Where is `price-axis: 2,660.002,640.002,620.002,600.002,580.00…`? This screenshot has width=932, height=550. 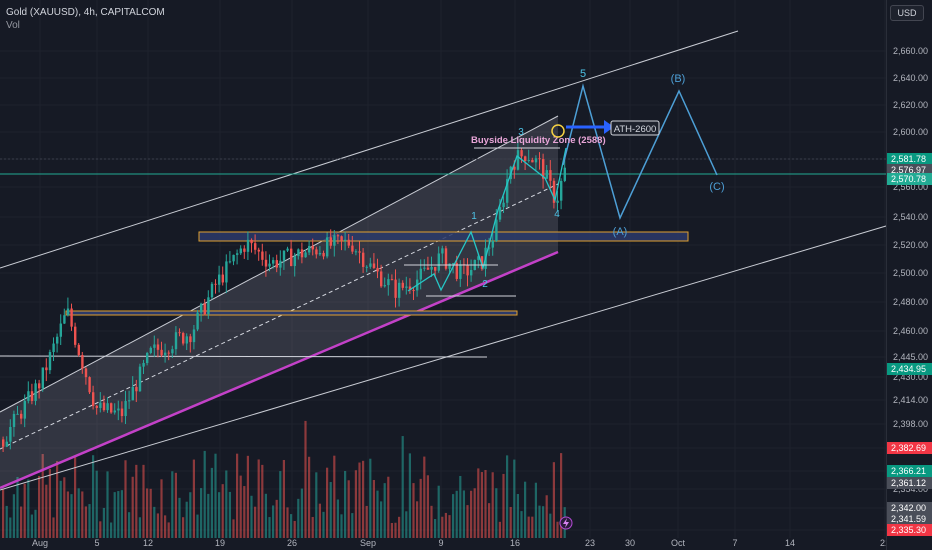
price-axis: 2,660.002,640.002,620.002,600.002,580.00… is located at coordinates (909, 275).